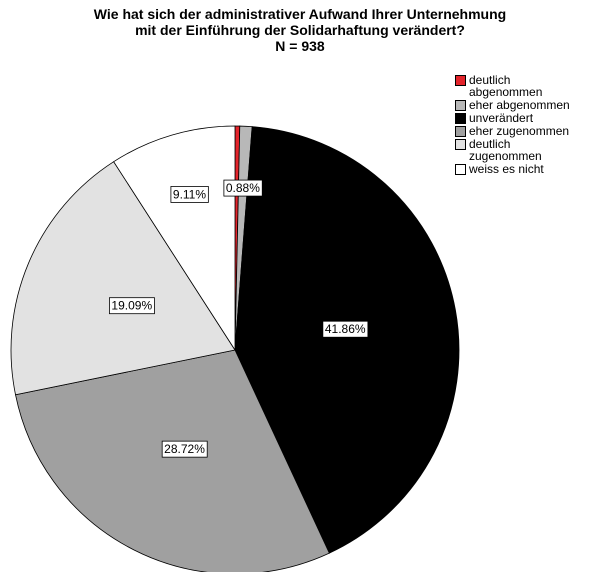  What do you see at coordinates (501, 118) in the screenshot?
I see `legend-label: unverändert` at bounding box center [501, 118].